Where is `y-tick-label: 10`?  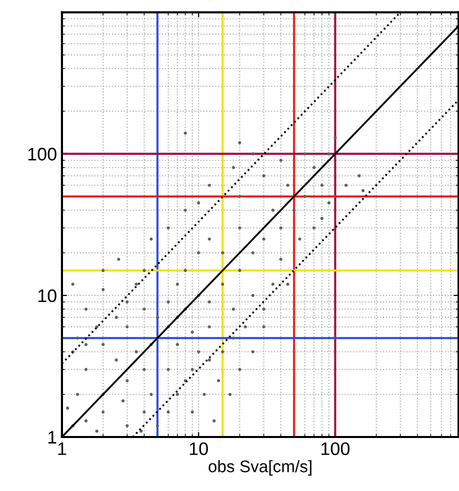
y-tick-label: 10 is located at coordinates (47, 295).